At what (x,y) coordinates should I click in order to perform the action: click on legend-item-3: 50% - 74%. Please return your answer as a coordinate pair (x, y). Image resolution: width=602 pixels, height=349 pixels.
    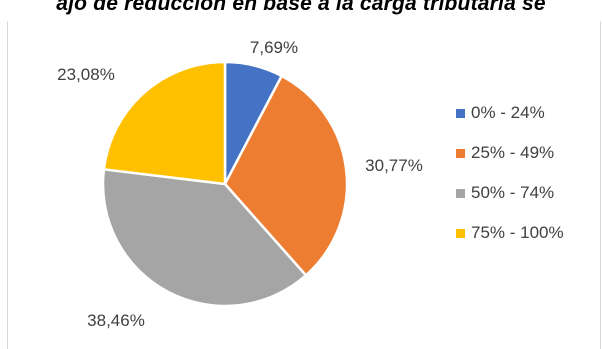
    Looking at the image, I should click on (510, 192).